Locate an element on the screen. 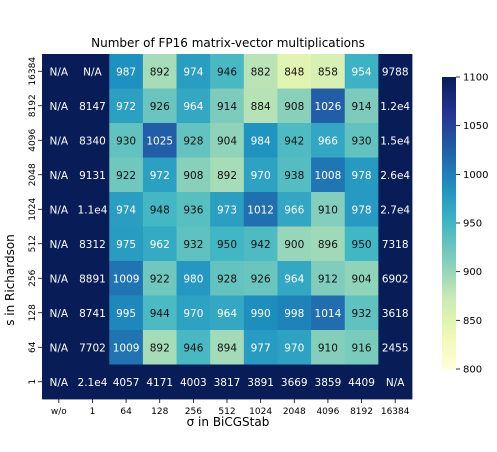 This screenshot has width=497, height=452. cell-value-label: 892 is located at coordinates (160, 348).